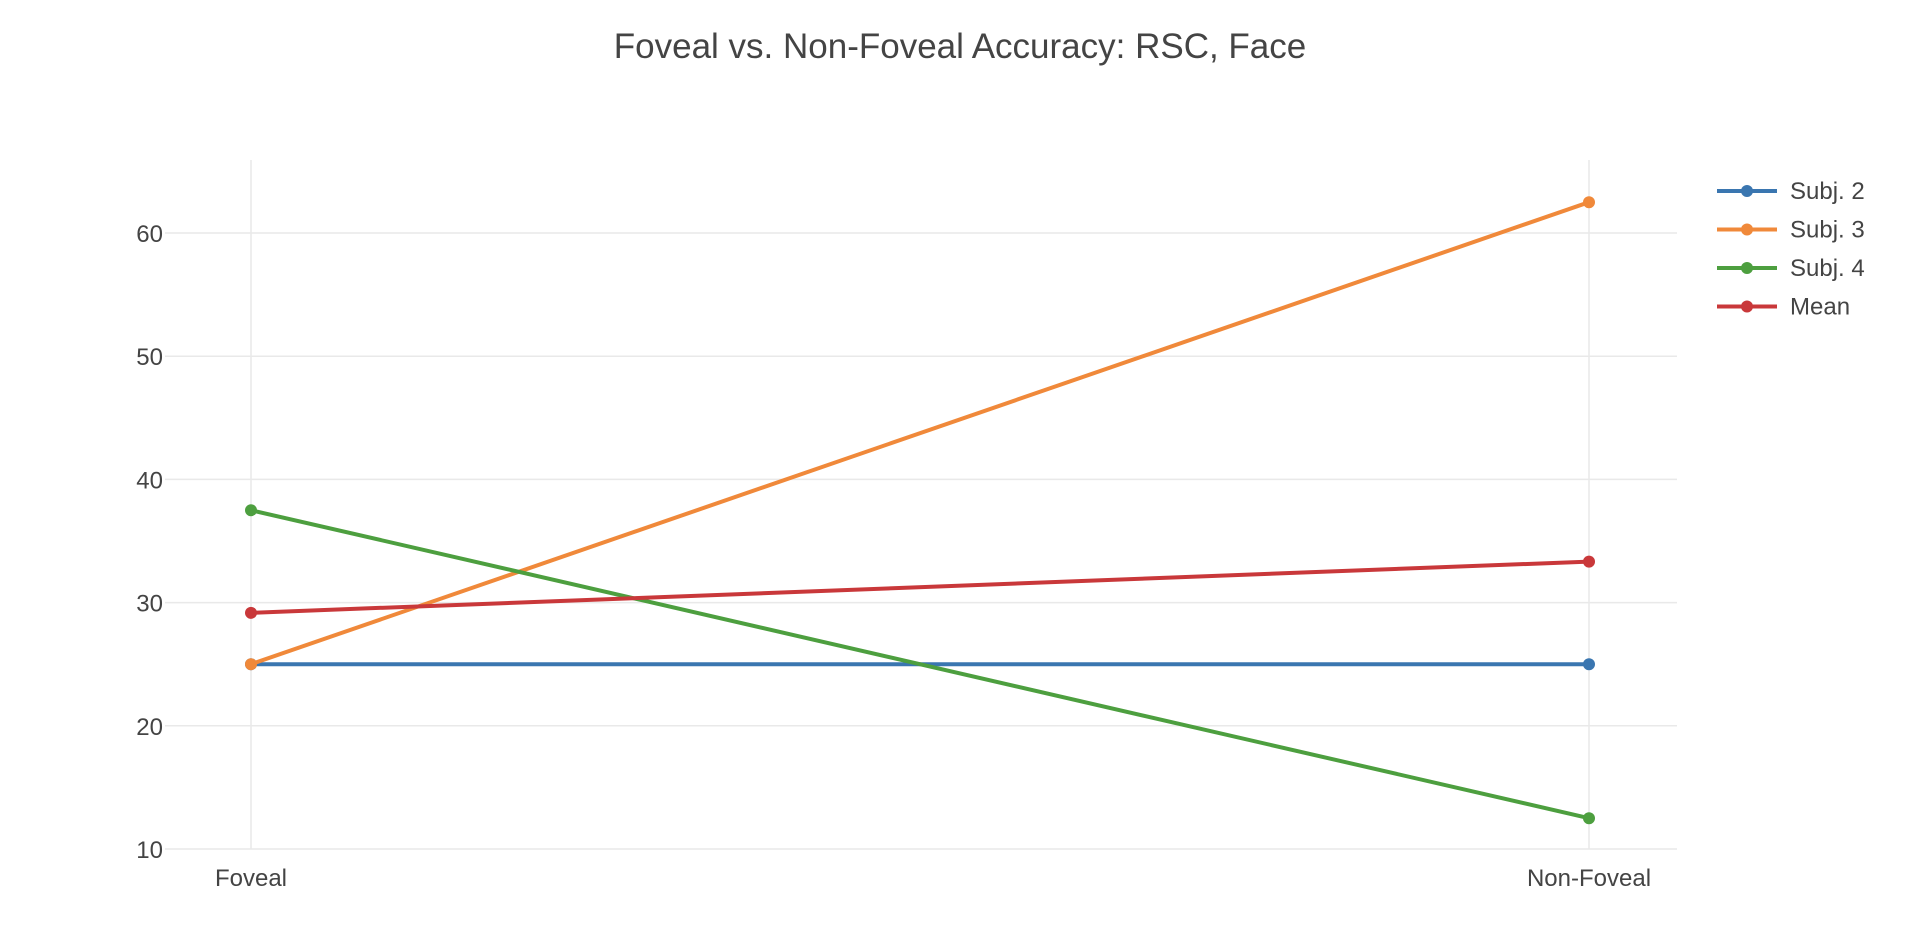  I want to click on y-tick-label: 40, so click(149, 480).